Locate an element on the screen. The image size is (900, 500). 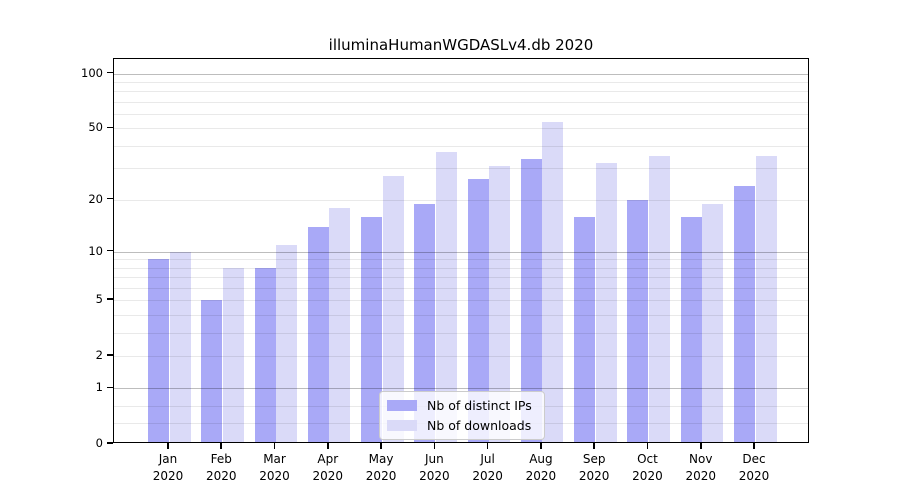
x-tick-year-may: 2020 is located at coordinates (381, 476).